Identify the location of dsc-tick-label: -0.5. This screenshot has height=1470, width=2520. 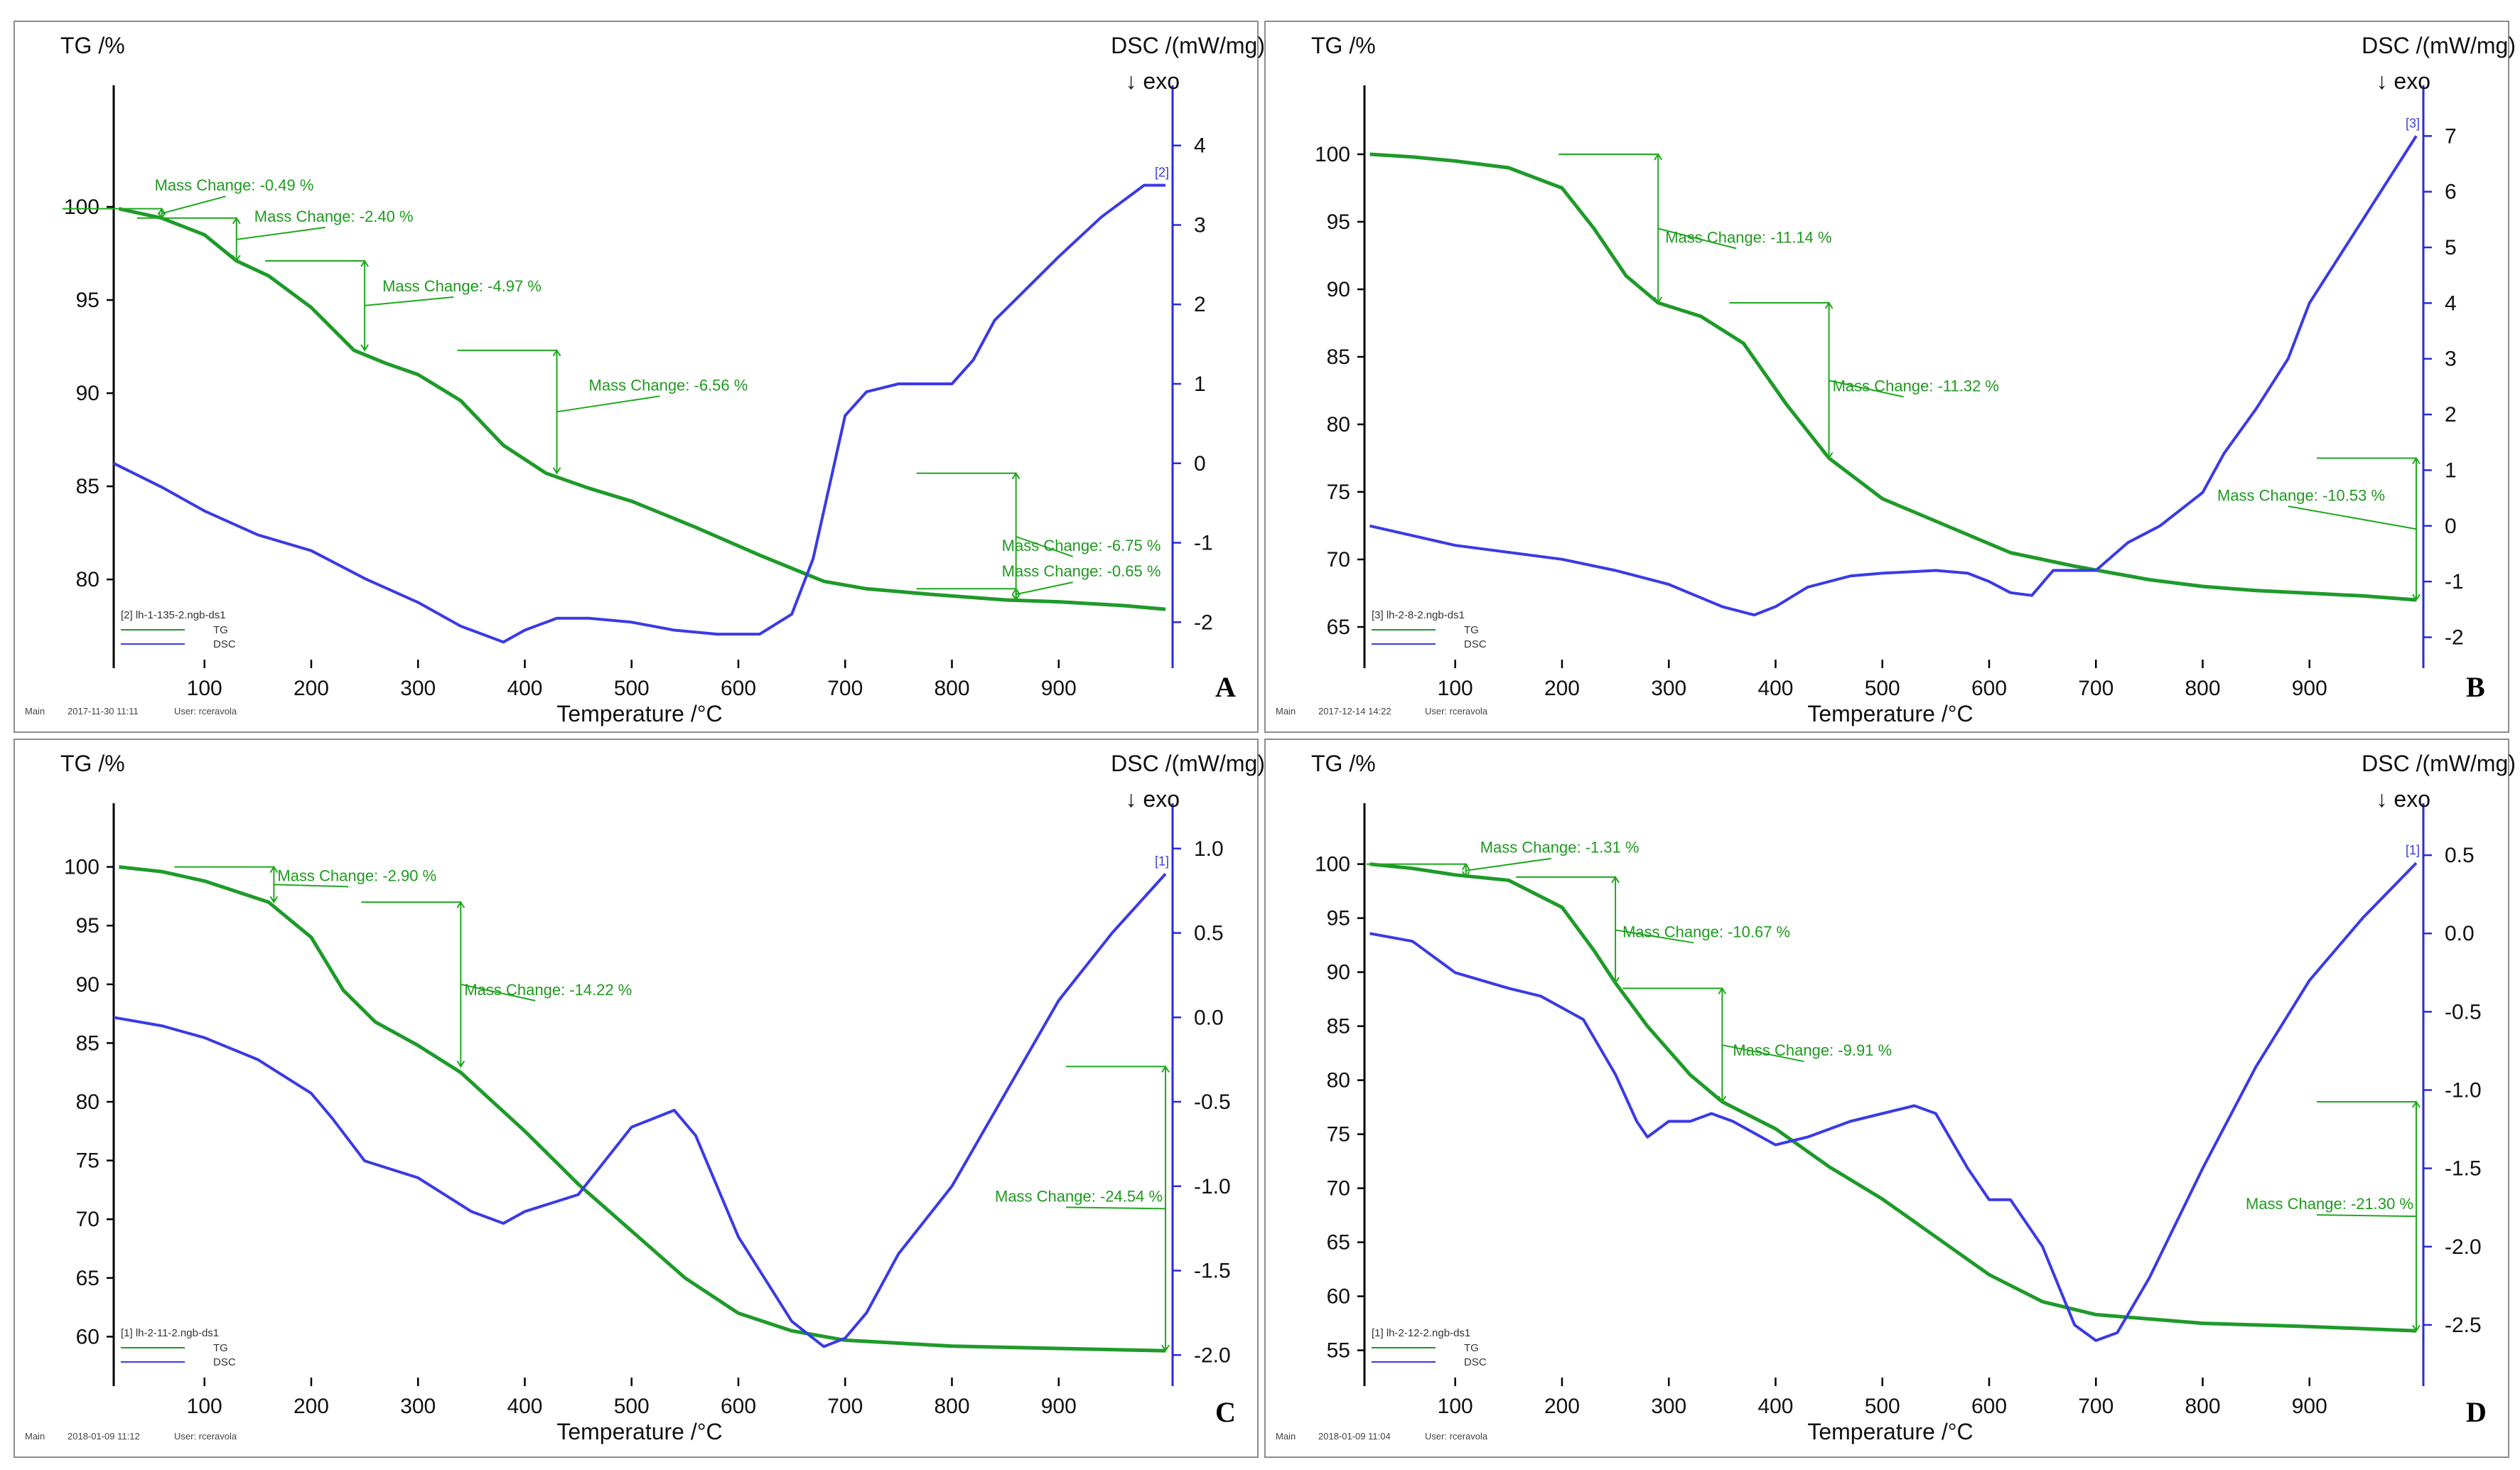
(2463, 1012).